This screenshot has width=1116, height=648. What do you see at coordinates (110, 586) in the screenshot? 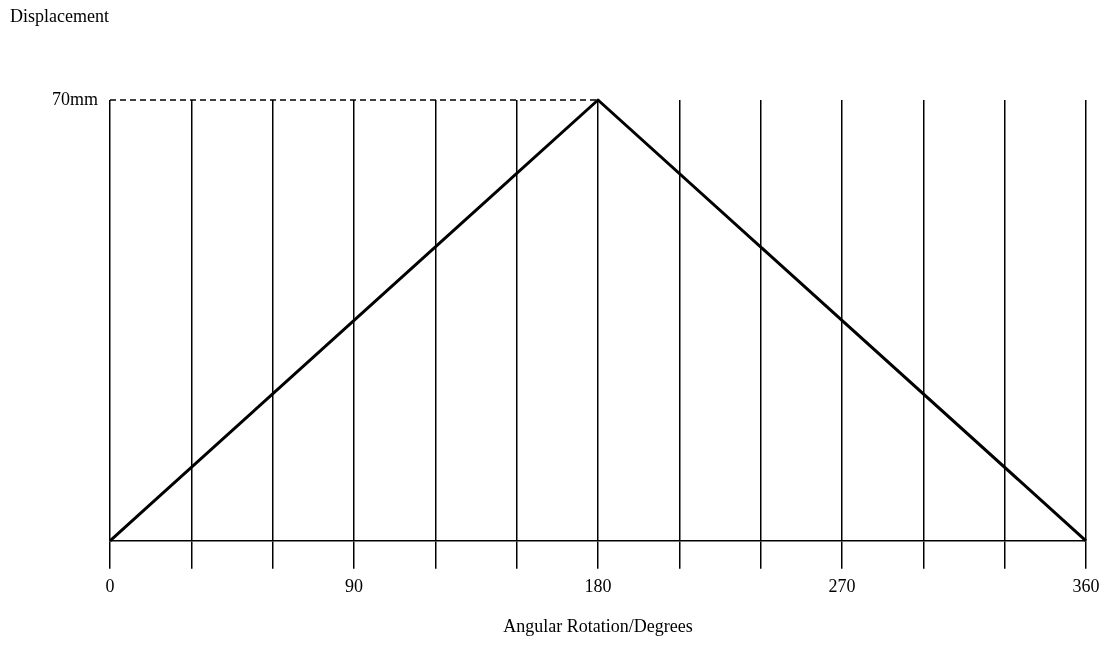
I see `x-tick-label: 0` at bounding box center [110, 586].